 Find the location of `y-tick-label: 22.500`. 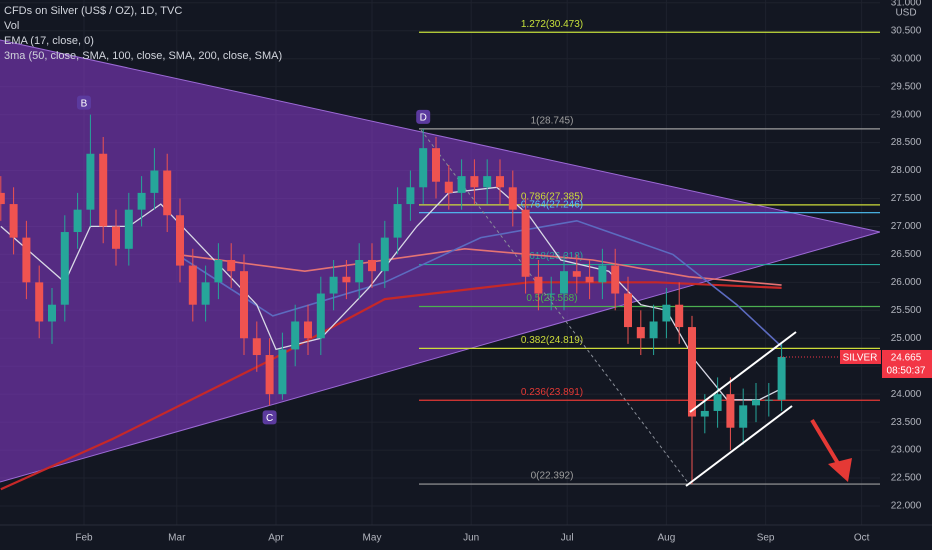

y-tick-label: 22.500 is located at coordinates (906, 478).